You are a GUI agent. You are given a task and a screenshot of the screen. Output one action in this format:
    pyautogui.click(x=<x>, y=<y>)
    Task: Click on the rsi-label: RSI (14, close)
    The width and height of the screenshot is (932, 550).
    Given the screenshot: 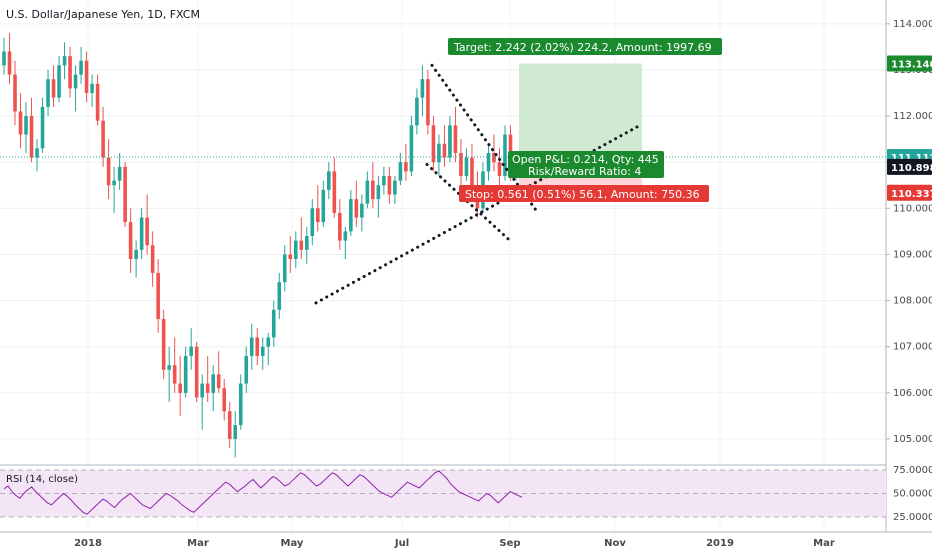 What is the action you would take?
    pyautogui.click(x=42, y=479)
    